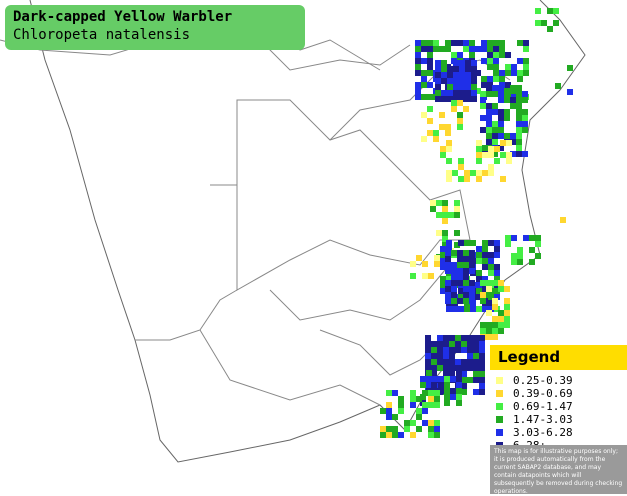 This screenshot has height=496, width=627. I want to click on legend-swatch, so click(499, 393).